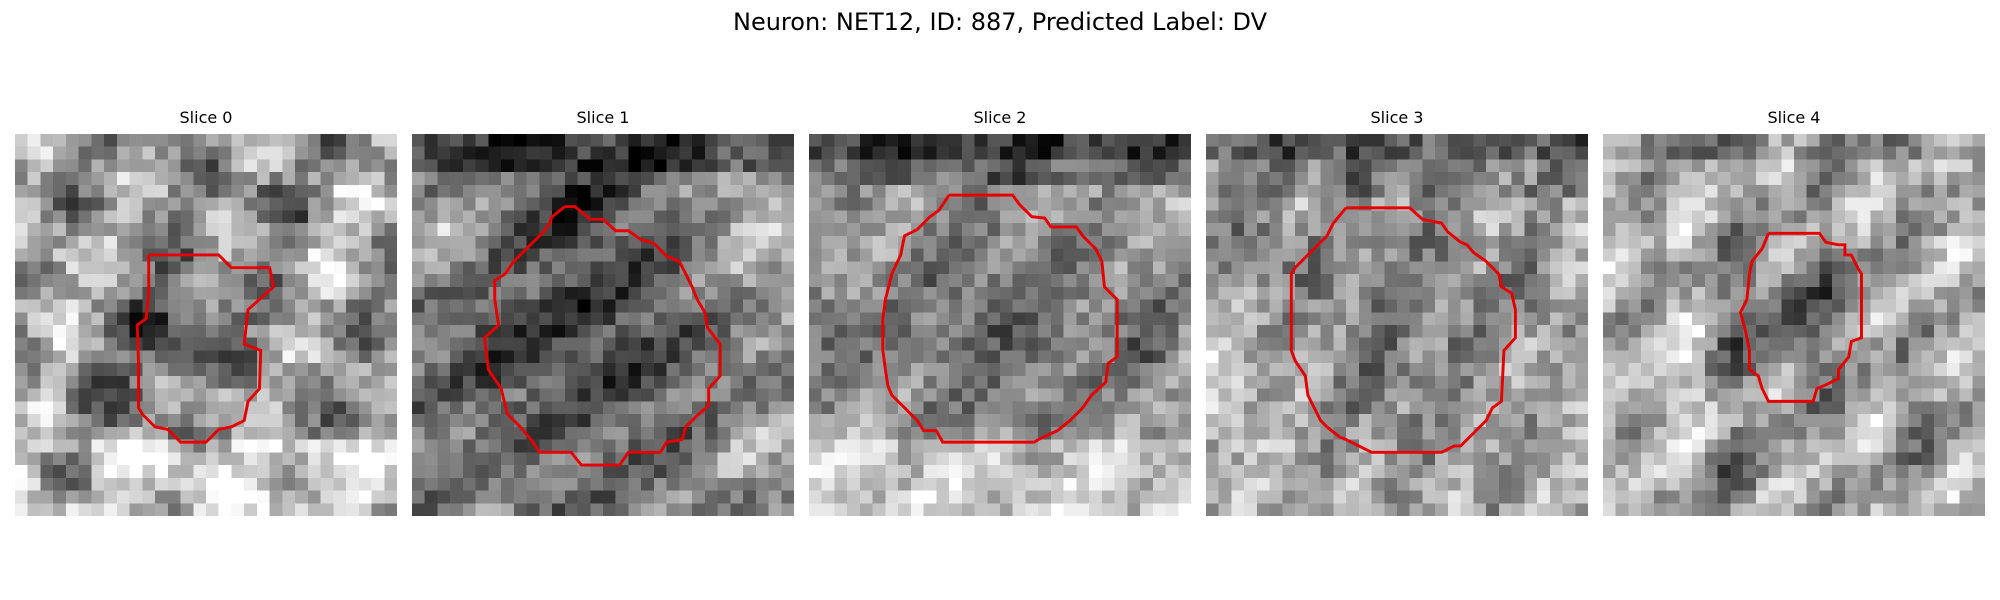 This screenshot has width=2000, height=600. I want to click on slice-title-4: Slice 4, so click(1794, 117).